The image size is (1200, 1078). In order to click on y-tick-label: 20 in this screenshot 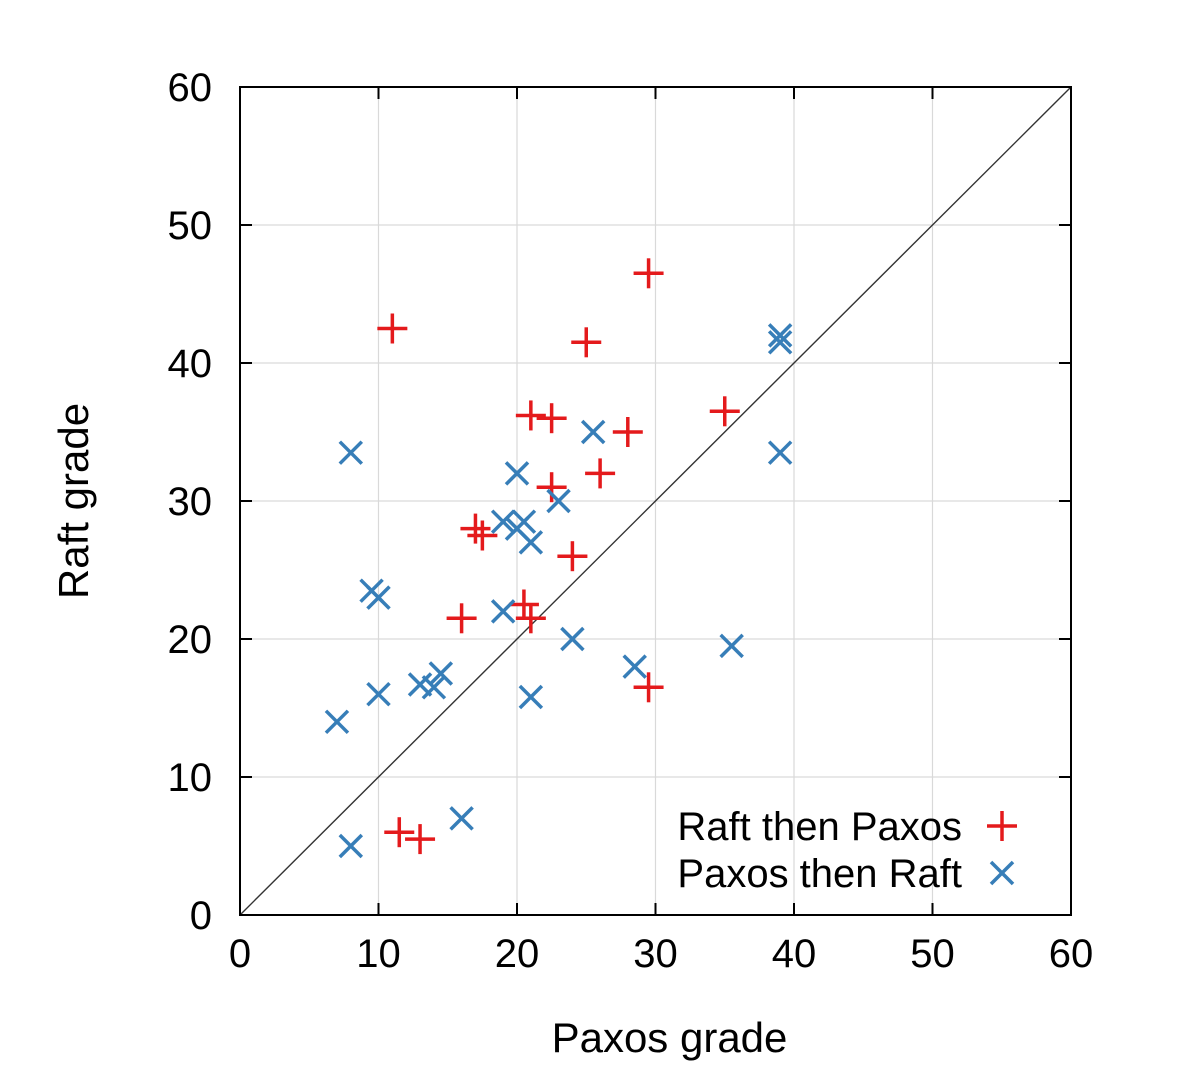, I will do `click(190, 640)`.